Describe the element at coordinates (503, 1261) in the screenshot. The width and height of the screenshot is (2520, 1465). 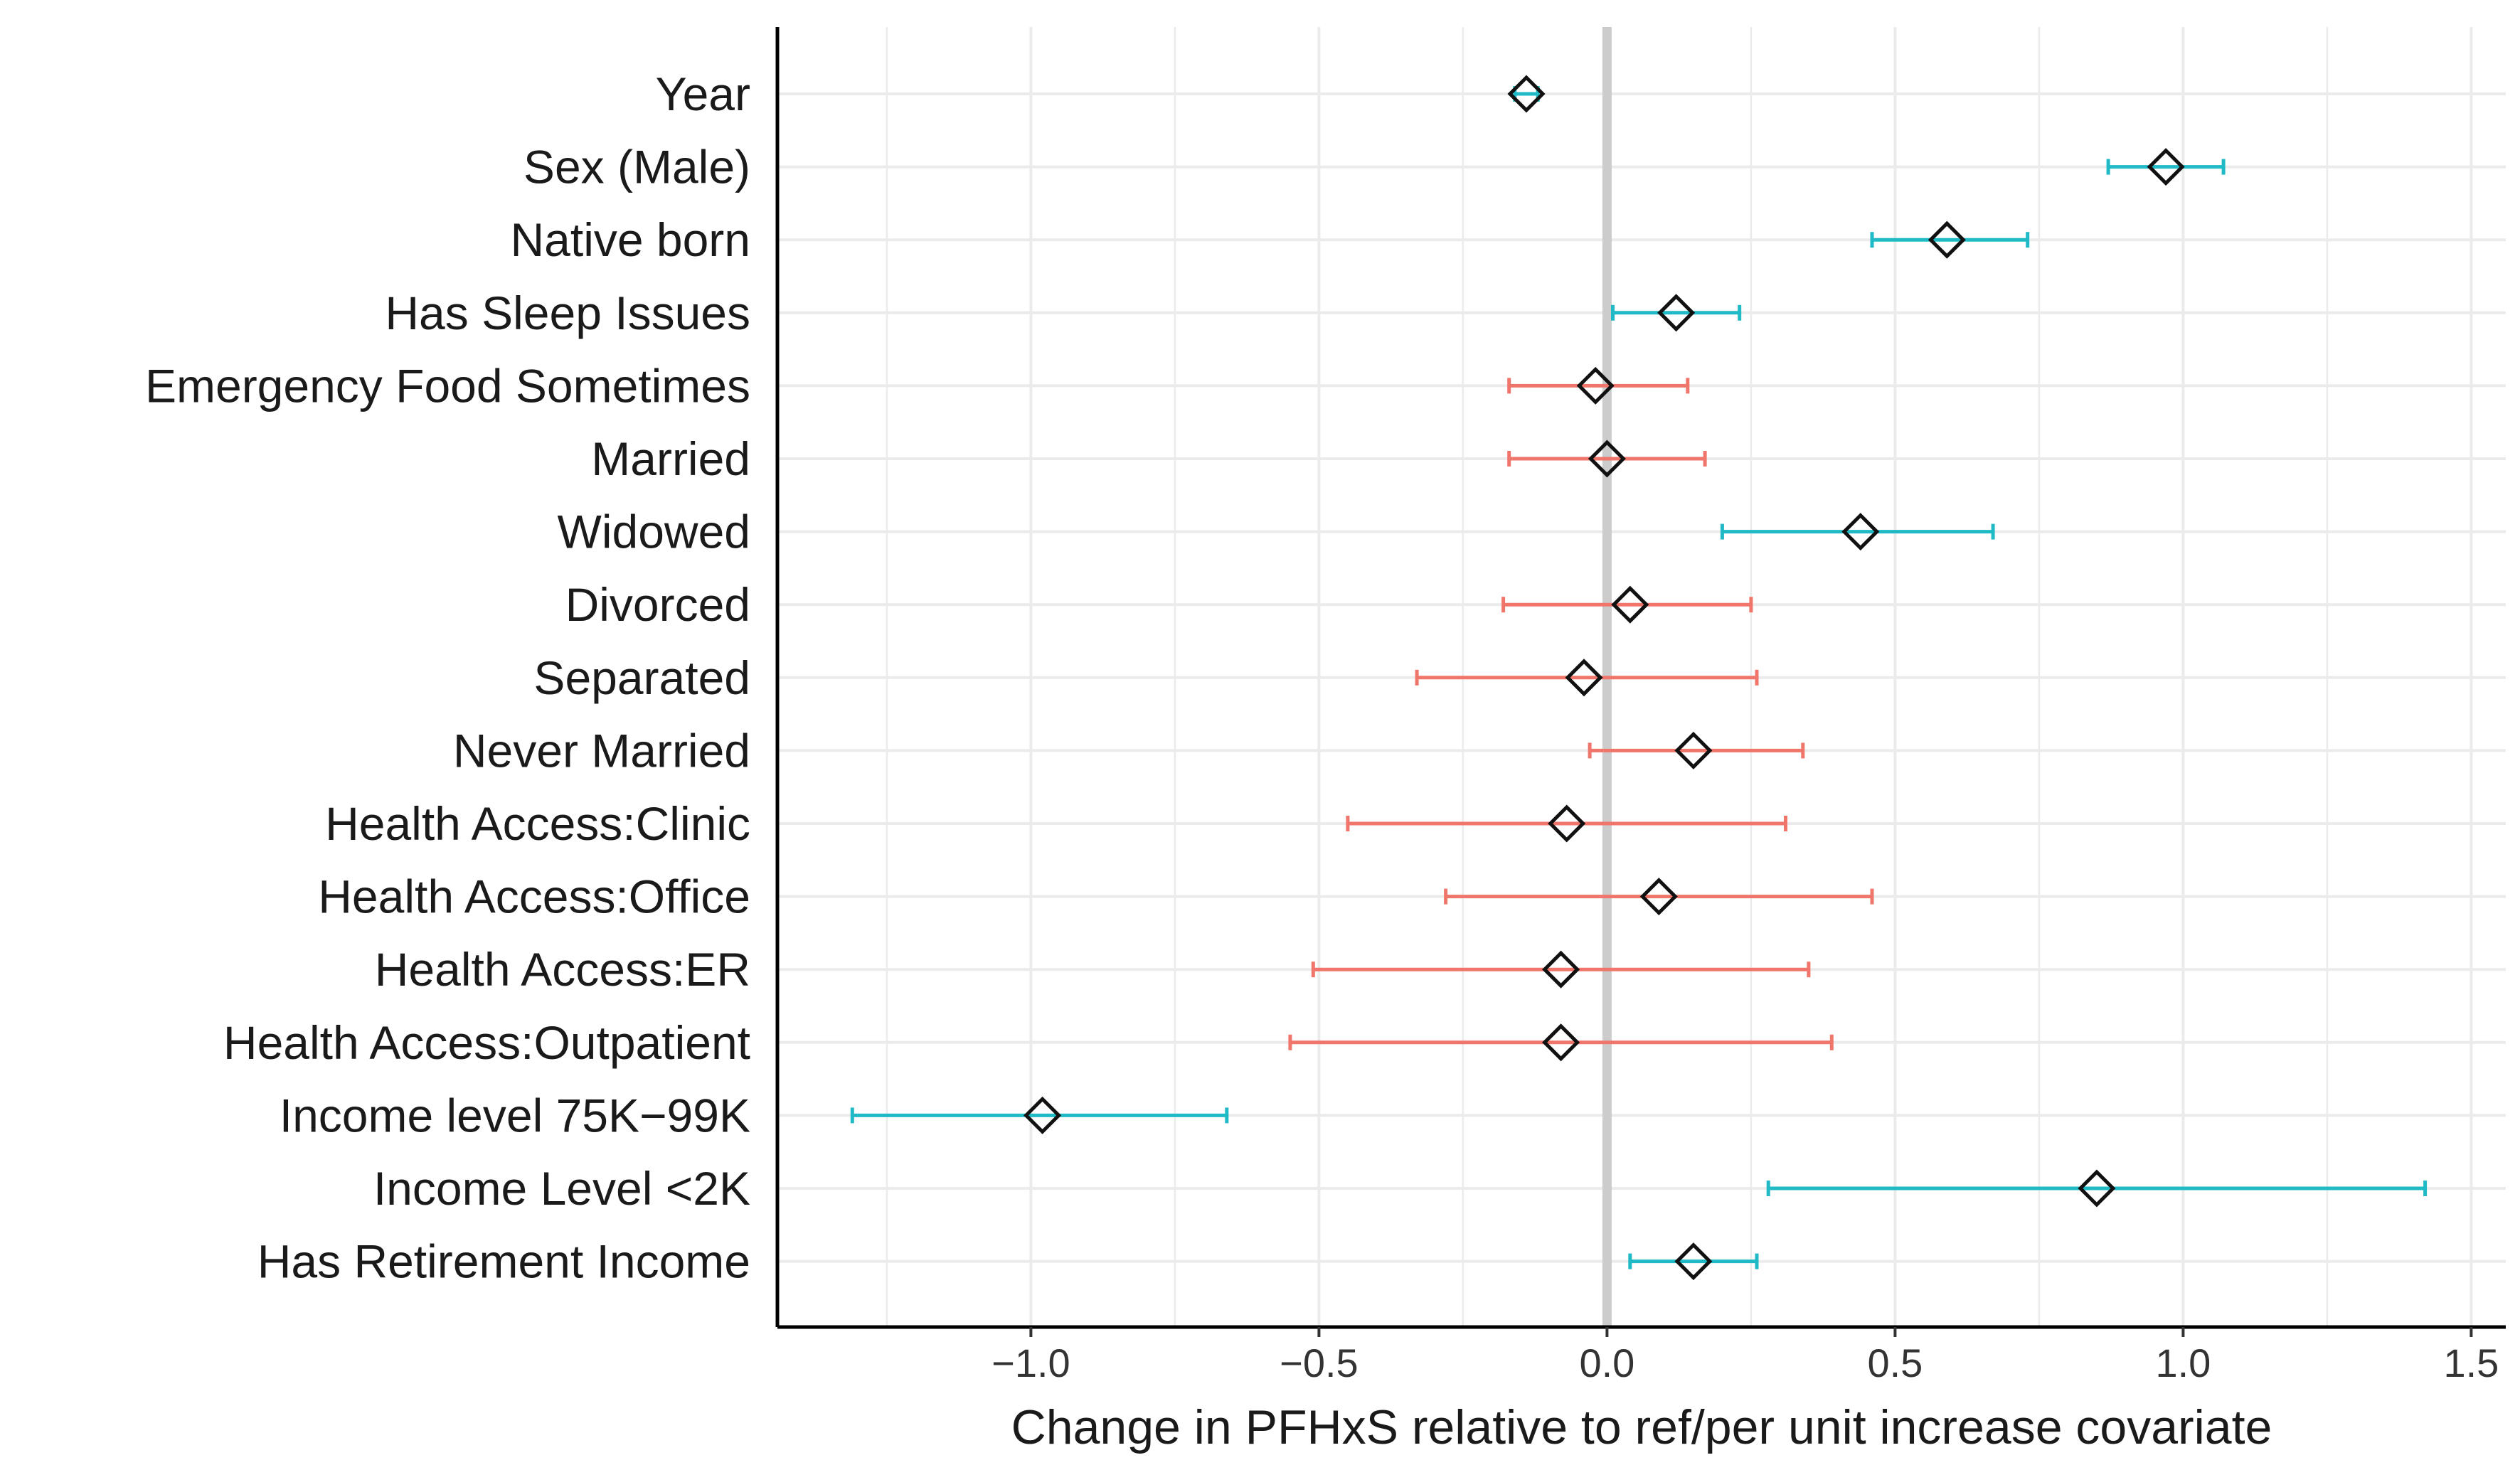
I see `y-tick-label: Has Retirement Income` at that location.